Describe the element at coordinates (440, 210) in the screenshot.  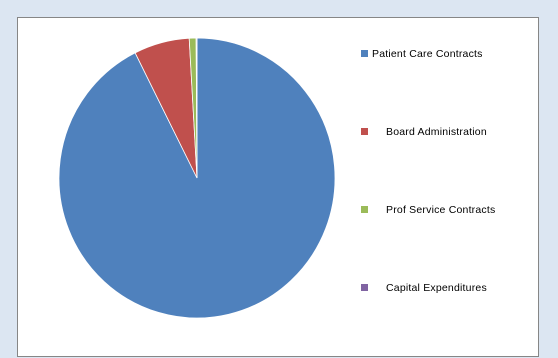
I see `legend-label-prof-service-contracts: Prof Service Contracts` at that location.